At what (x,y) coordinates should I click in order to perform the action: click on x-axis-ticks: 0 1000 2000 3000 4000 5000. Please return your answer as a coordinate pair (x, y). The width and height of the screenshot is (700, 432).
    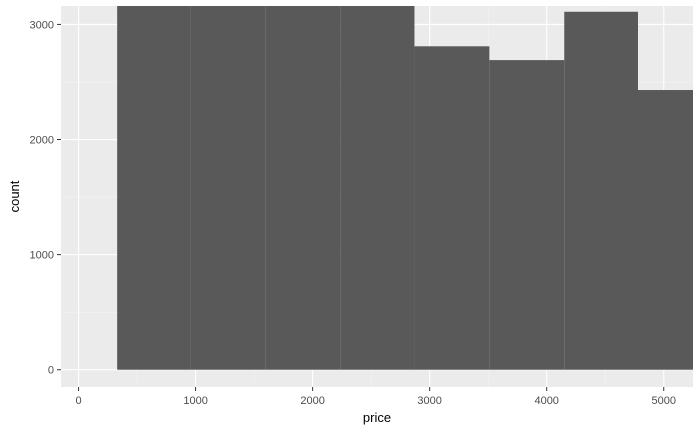
    Looking at the image, I should click on (375, 397).